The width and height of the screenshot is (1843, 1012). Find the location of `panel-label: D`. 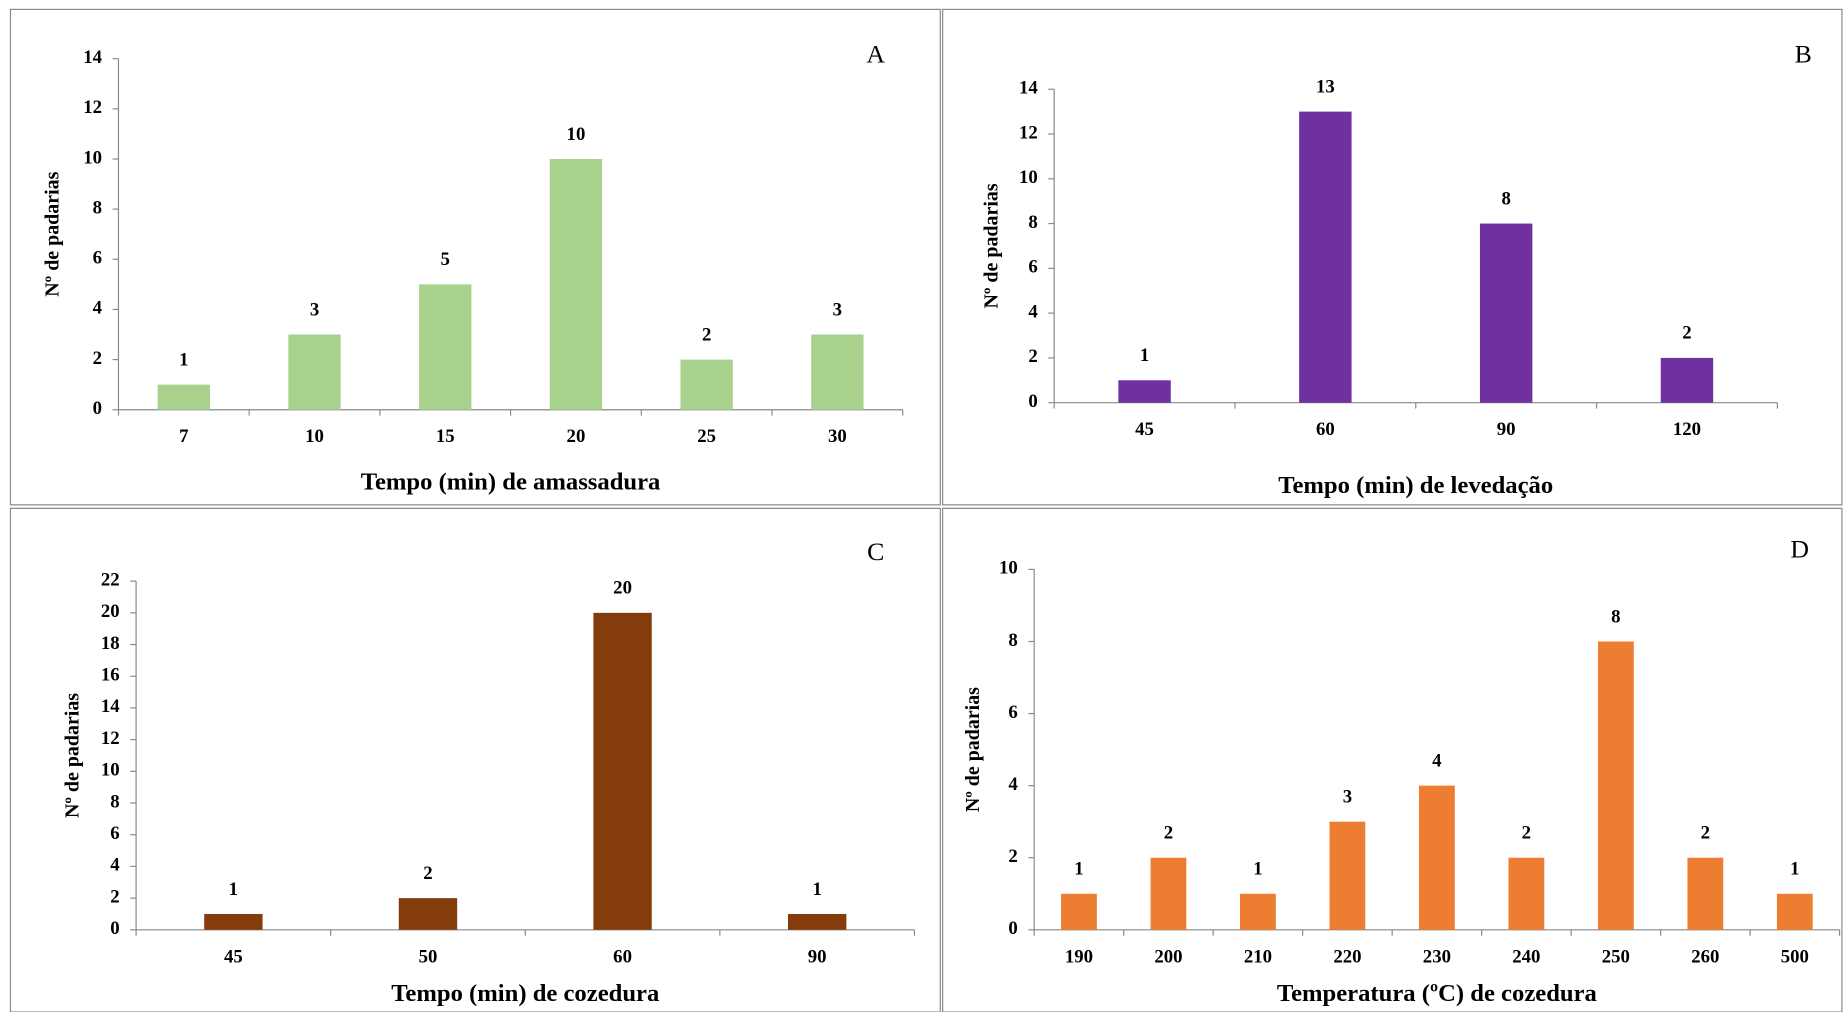

panel-label: D is located at coordinates (1799, 549).